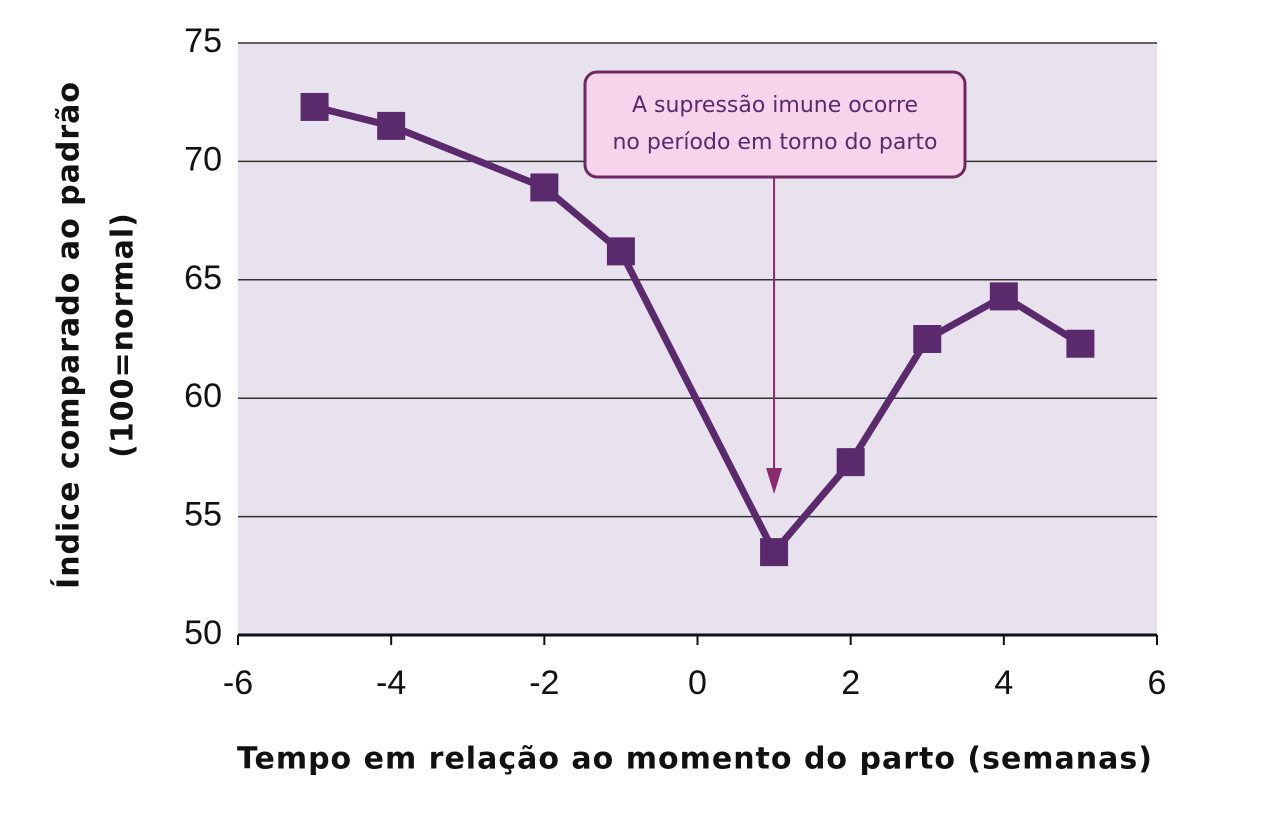 The image size is (1280, 827). What do you see at coordinates (697, 683) in the screenshot?
I see `x-tick-label: 0` at bounding box center [697, 683].